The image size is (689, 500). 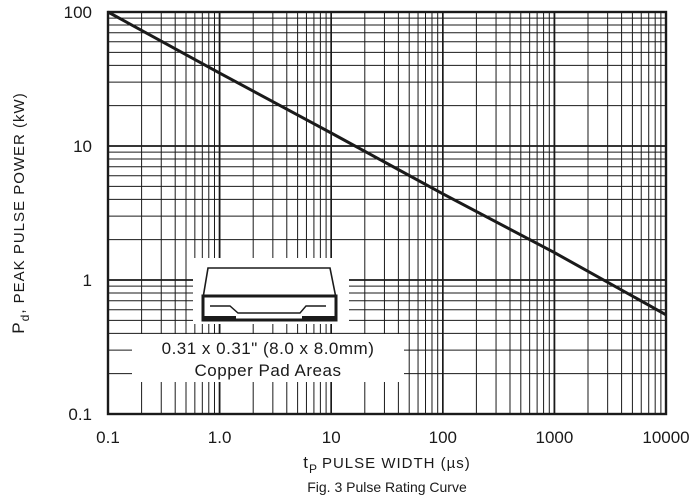 I want to click on y-axis-subscript: d, so click(x=25, y=318).